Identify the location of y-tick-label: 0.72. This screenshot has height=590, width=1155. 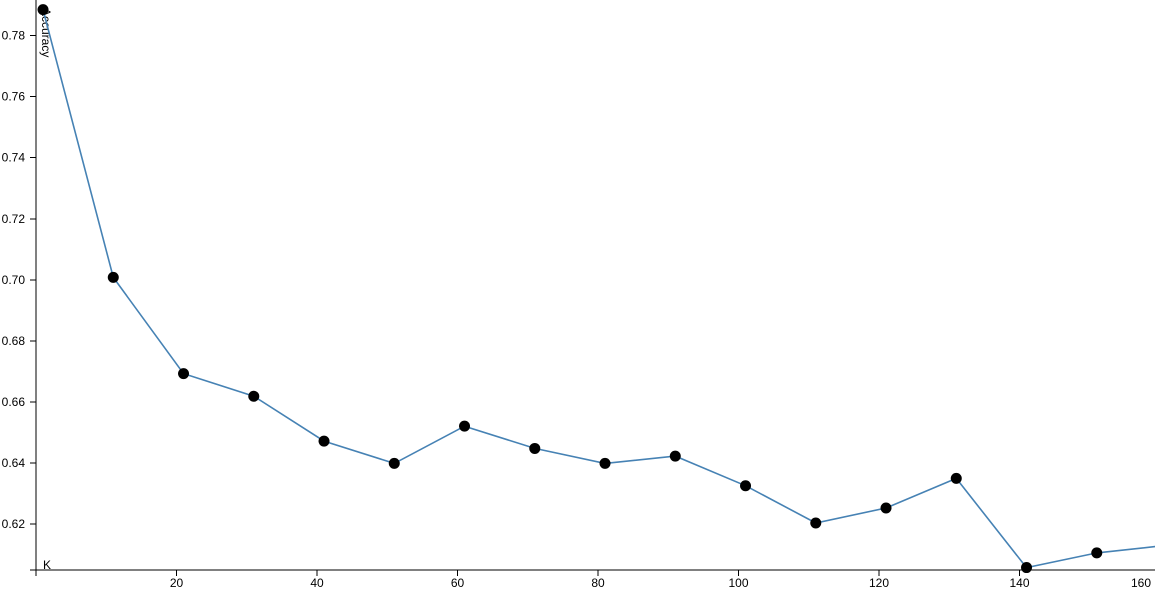
(14, 219).